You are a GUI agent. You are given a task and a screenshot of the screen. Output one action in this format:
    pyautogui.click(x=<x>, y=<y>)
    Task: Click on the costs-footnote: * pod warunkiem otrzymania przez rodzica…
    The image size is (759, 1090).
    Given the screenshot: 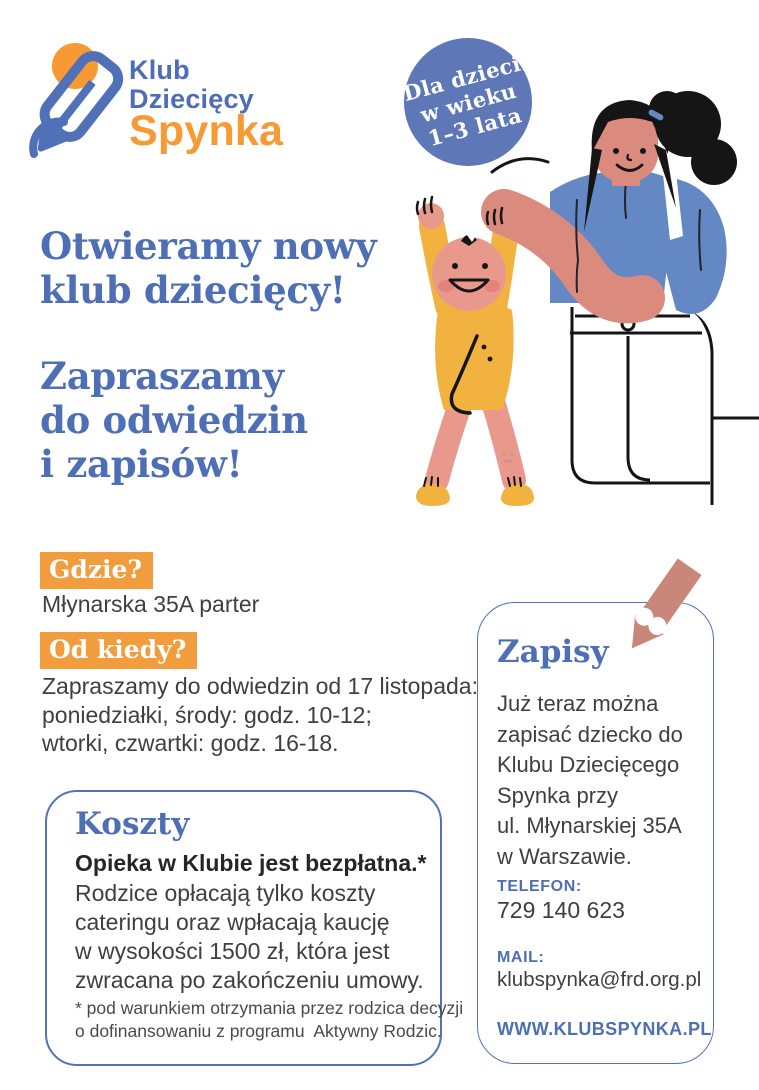 What is the action you would take?
    pyautogui.click(x=269, y=1020)
    